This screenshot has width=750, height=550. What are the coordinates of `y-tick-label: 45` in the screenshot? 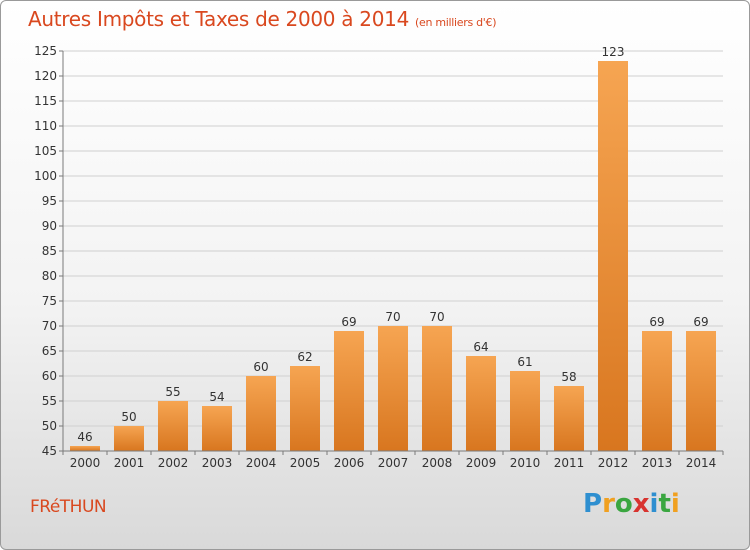 It's located at (49, 451).